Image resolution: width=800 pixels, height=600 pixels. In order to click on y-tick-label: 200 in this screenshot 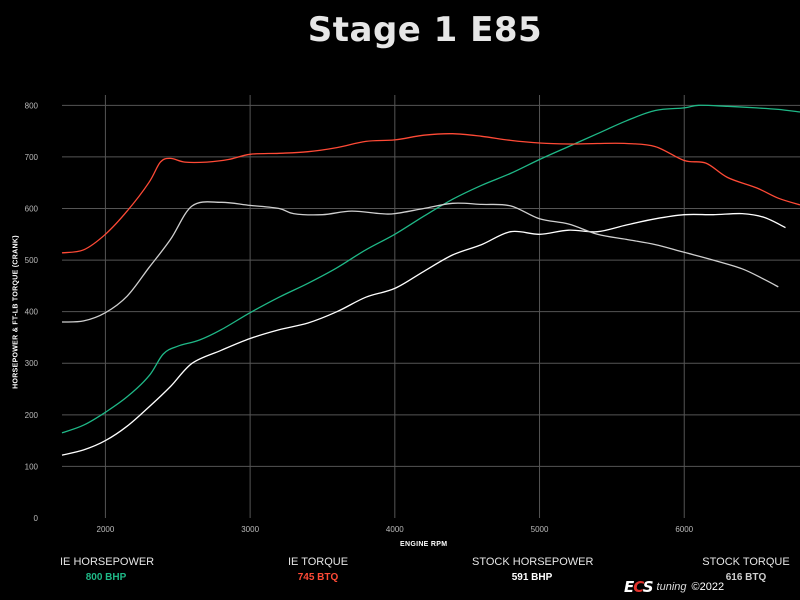, I will do `click(32, 415)`.